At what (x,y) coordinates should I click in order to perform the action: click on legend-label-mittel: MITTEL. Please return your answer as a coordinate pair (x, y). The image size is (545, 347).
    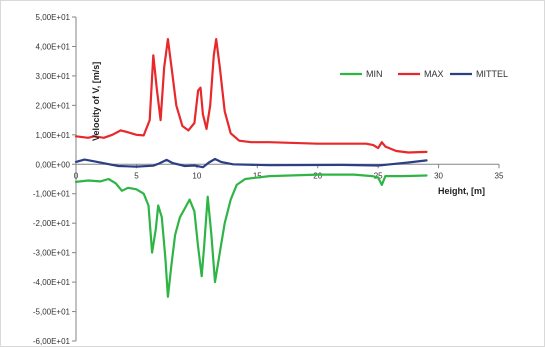
    Looking at the image, I should click on (492, 74).